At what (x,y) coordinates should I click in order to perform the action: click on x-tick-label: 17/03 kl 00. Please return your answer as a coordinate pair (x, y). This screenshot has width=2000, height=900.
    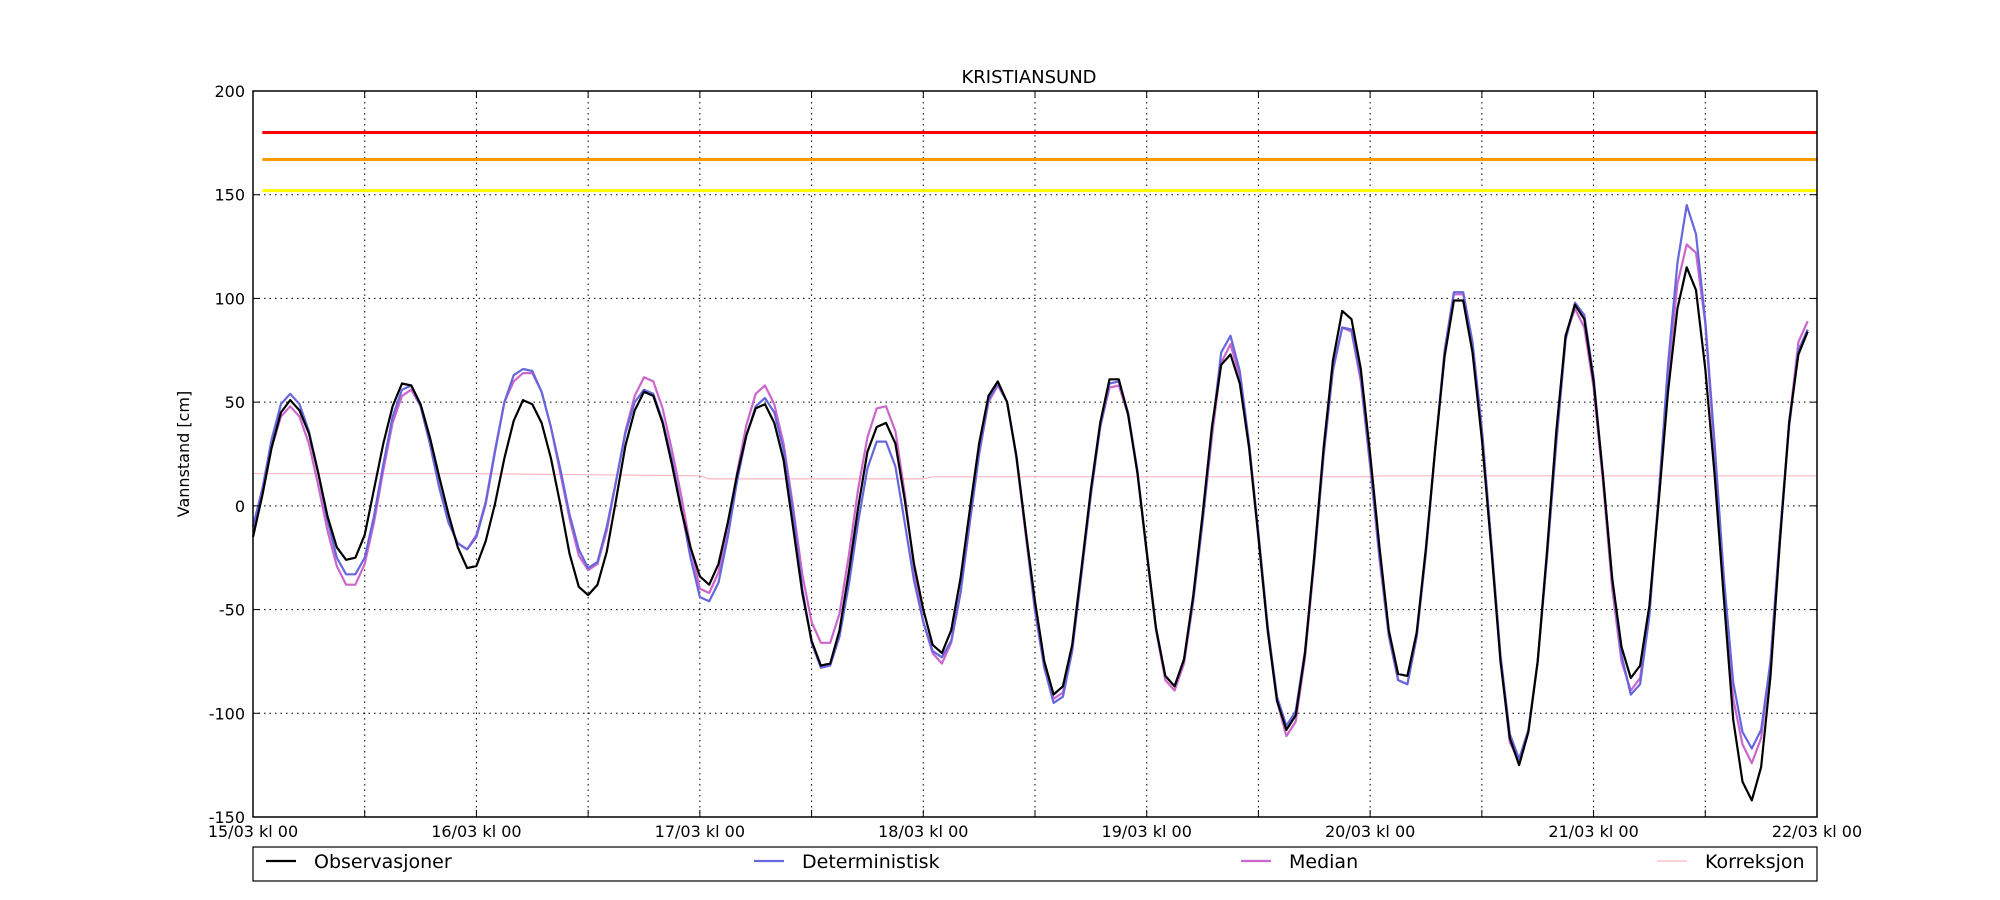
    Looking at the image, I should click on (700, 831).